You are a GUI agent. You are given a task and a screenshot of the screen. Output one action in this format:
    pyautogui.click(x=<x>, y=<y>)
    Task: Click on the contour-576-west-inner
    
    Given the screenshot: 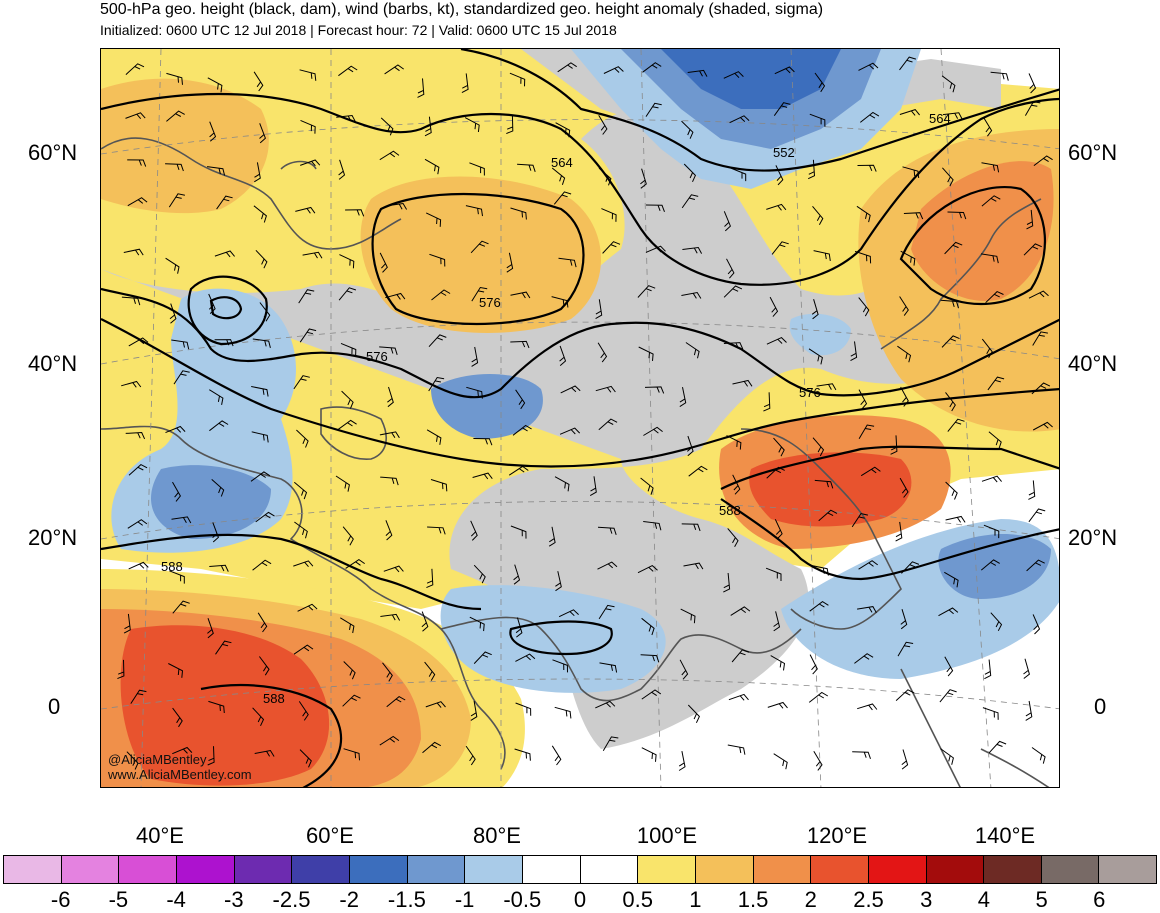 What is the action you would take?
    pyautogui.click(x=226, y=308)
    